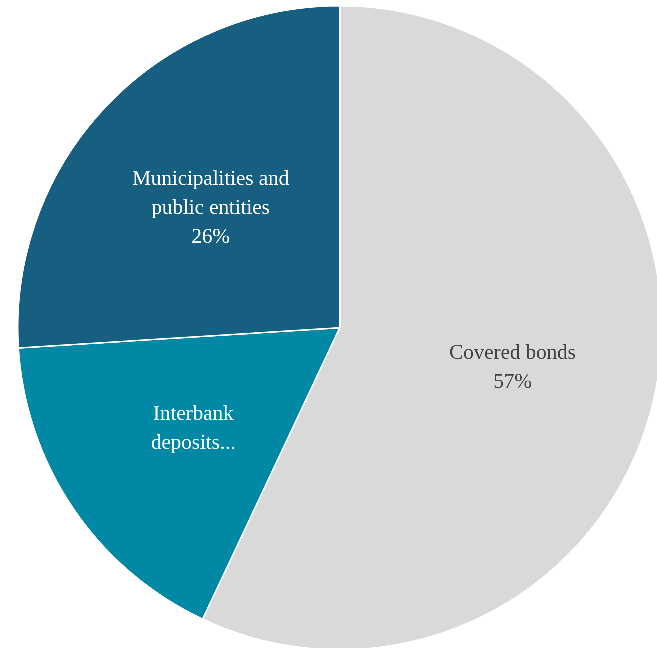 This screenshot has width=657, height=648. Describe the element at coordinates (513, 352) in the screenshot. I see `slice-label: Covered bonds` at that location.